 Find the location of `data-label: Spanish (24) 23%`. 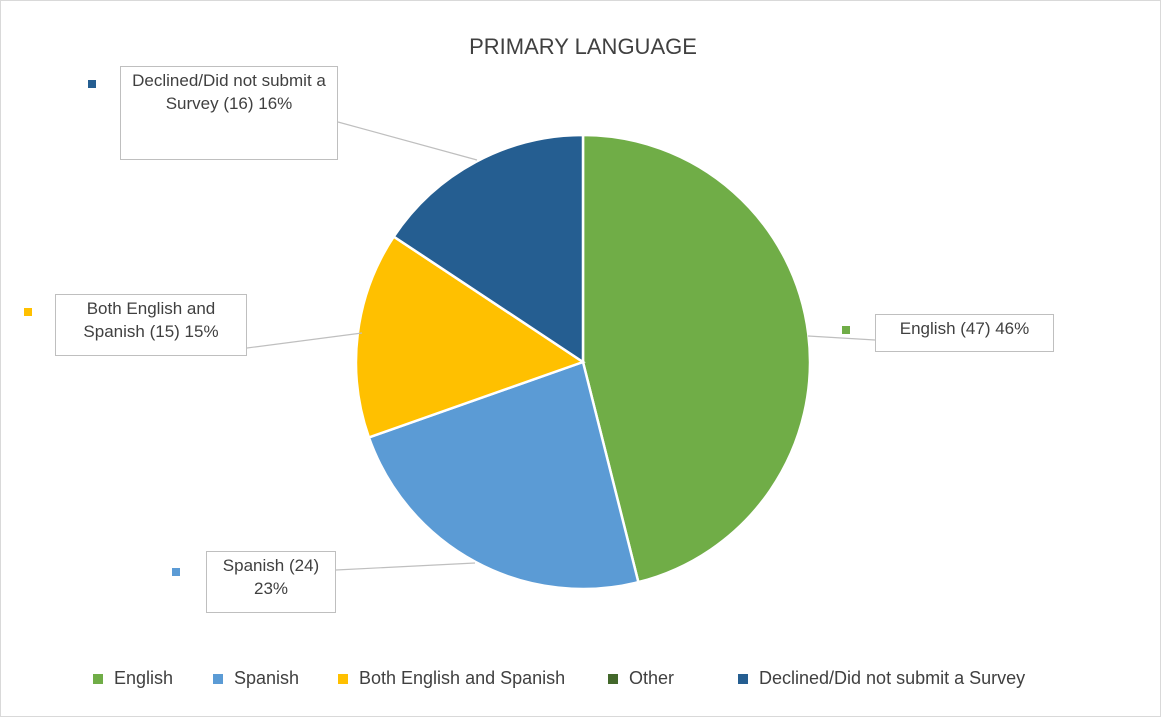

data-label: Spanish (24) 23% is located at coordinates (271, 582).